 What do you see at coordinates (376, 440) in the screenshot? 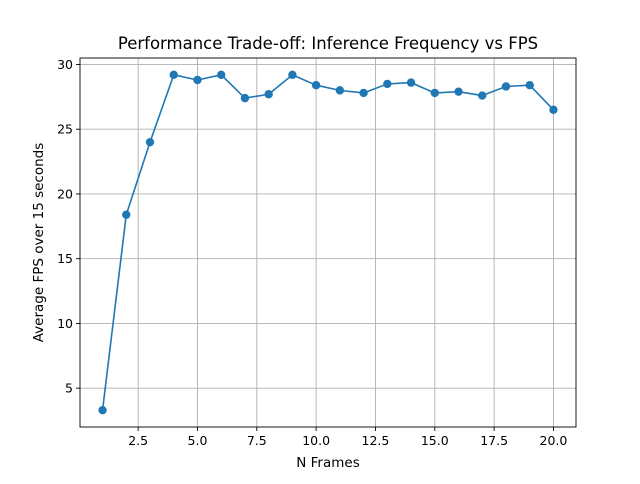
I see `x-tick-label: 12.5` at bounding box center [376, 440].